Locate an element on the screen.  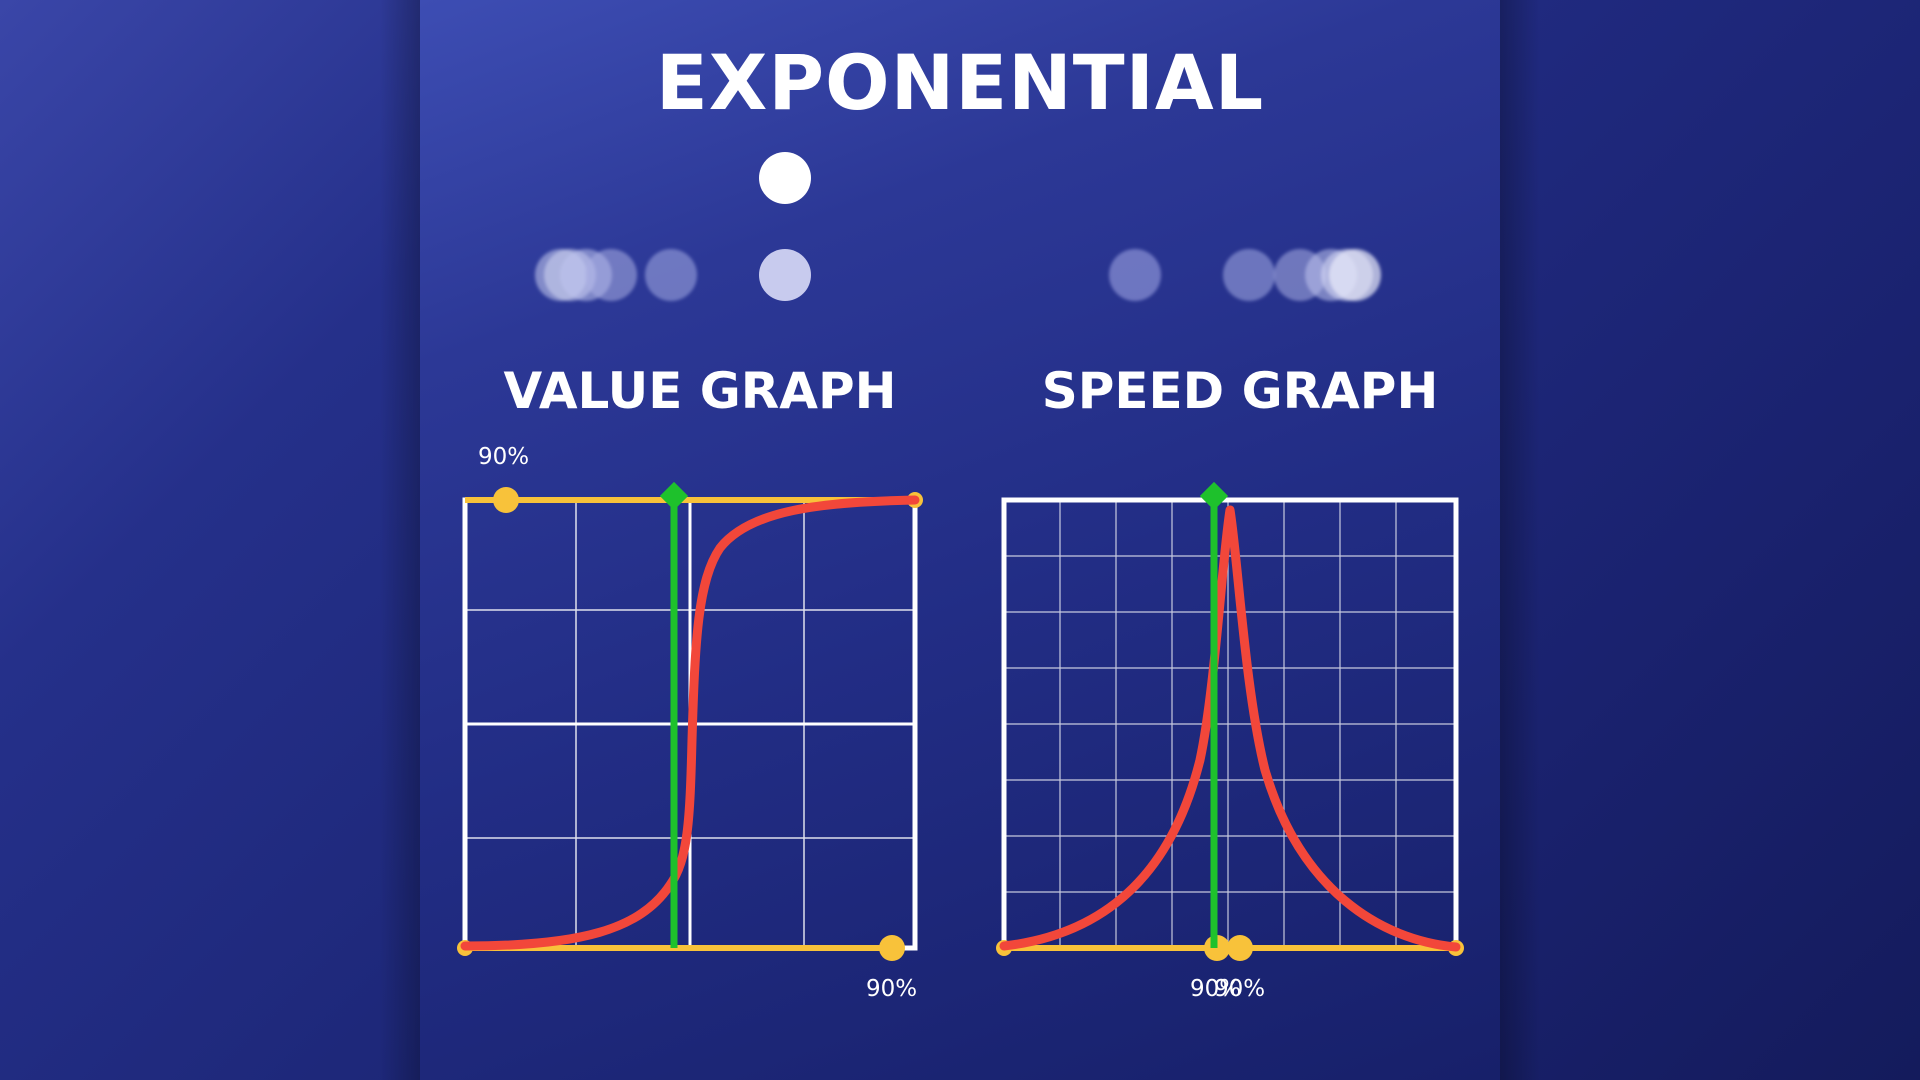
speed-graph-grid is located at coordinates (1230, 724).